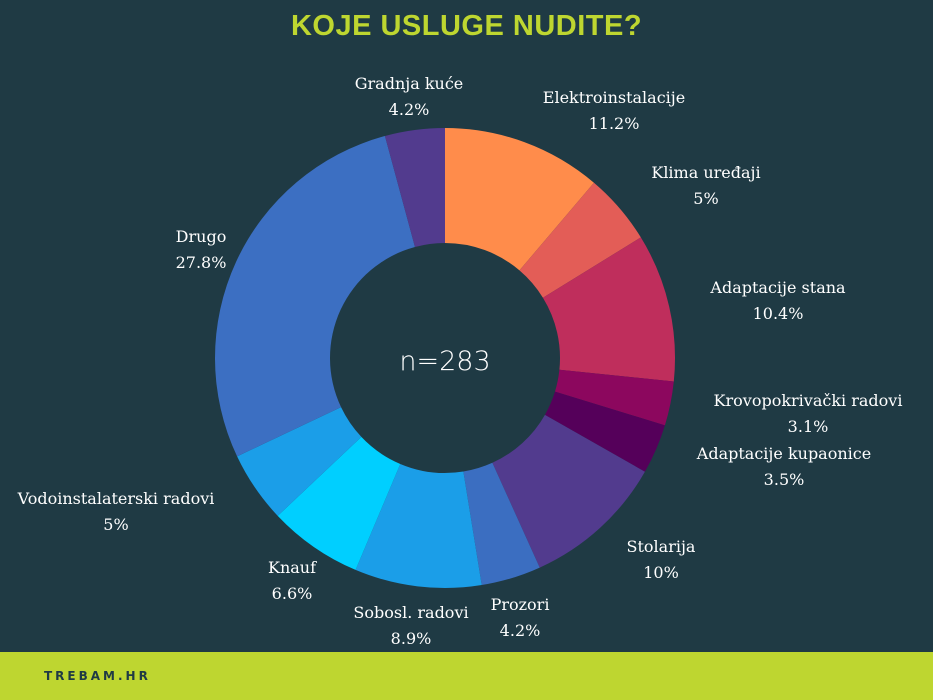 This screenshot has width=933, height=700. Describe the element at coordinates (411, 638) in the screenshot. I see `slice-value-sobosl-radovi: 8.9%` at that location.